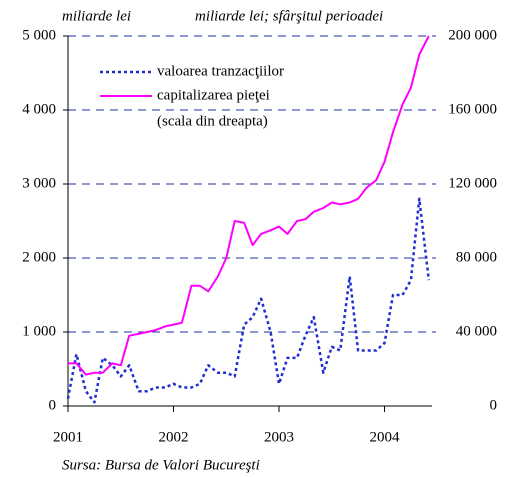 This screenshot has width=510, height=477. I want to click on y2-tick-label: 0, so click(494, 405).